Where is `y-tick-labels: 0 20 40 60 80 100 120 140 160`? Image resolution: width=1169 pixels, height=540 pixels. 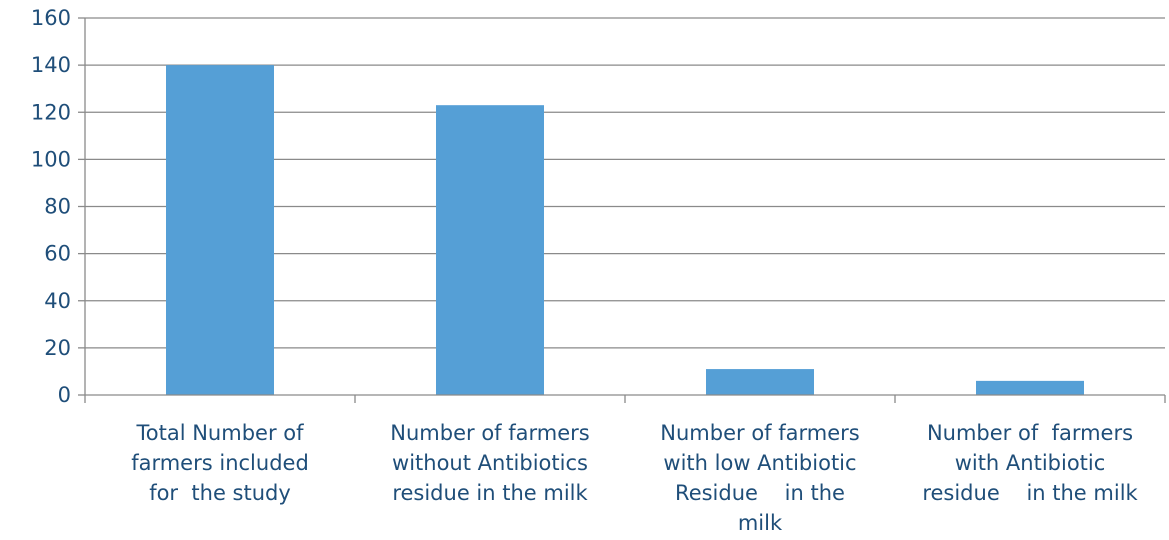 y-tick-labels: 0 20 40 60 80 100 120 140 160 is located at coordinates (51, 206).